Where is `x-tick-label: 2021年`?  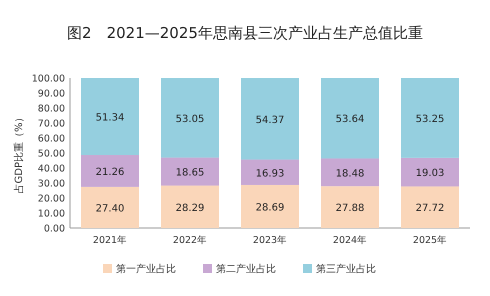 x-tick-label: 2021年 is located at coordinates (110, 240).